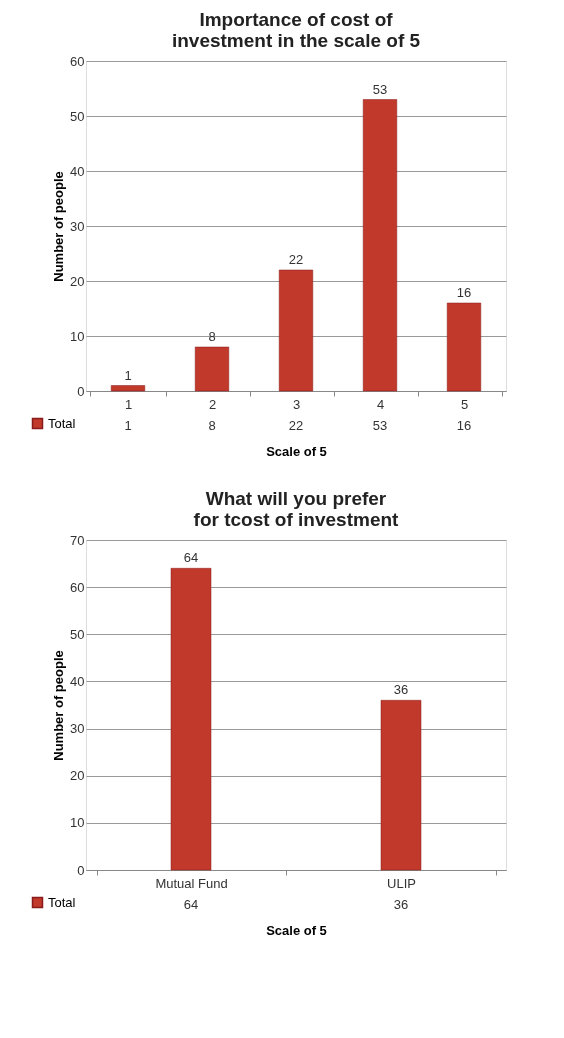  Describe the element at coordinates (77, 540) in the screenshot. I see `y-tick-label: 70` at that location.